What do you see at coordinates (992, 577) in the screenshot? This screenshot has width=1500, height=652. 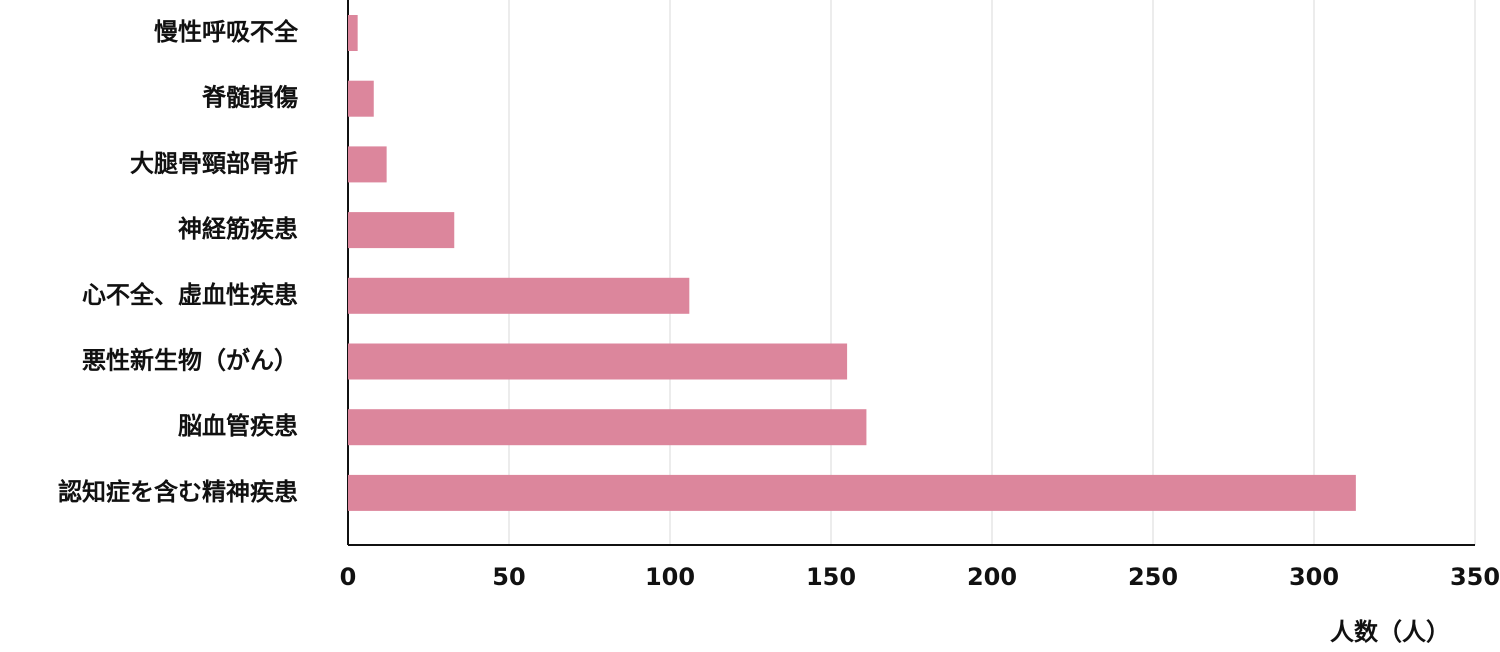 I see `x-tick-label: 200` at bounding box center [992, 577].